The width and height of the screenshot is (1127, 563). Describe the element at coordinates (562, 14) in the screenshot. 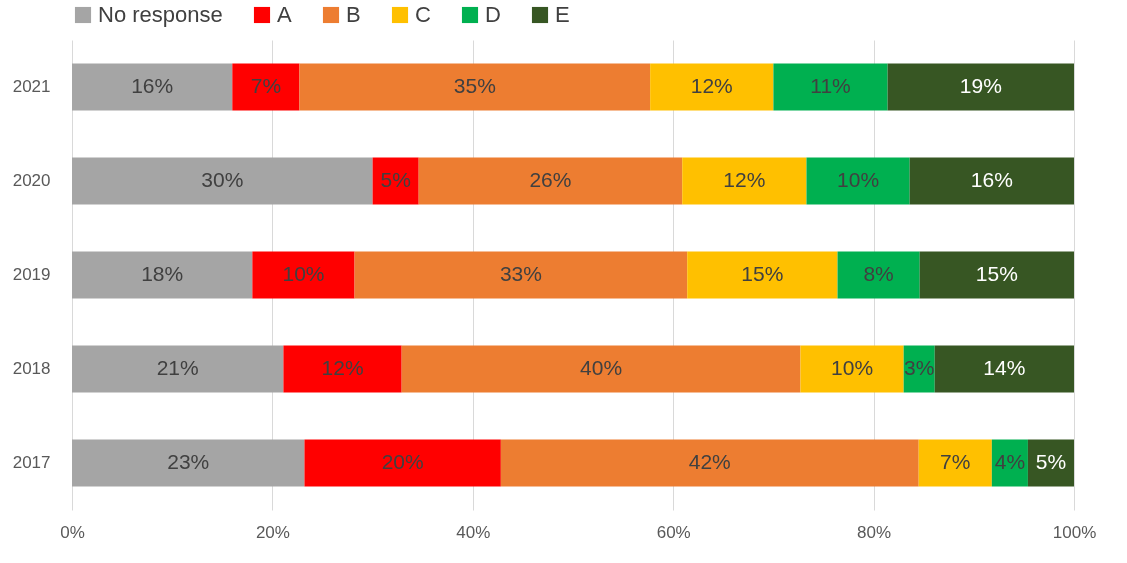

I see `legend-label: E` at that location.